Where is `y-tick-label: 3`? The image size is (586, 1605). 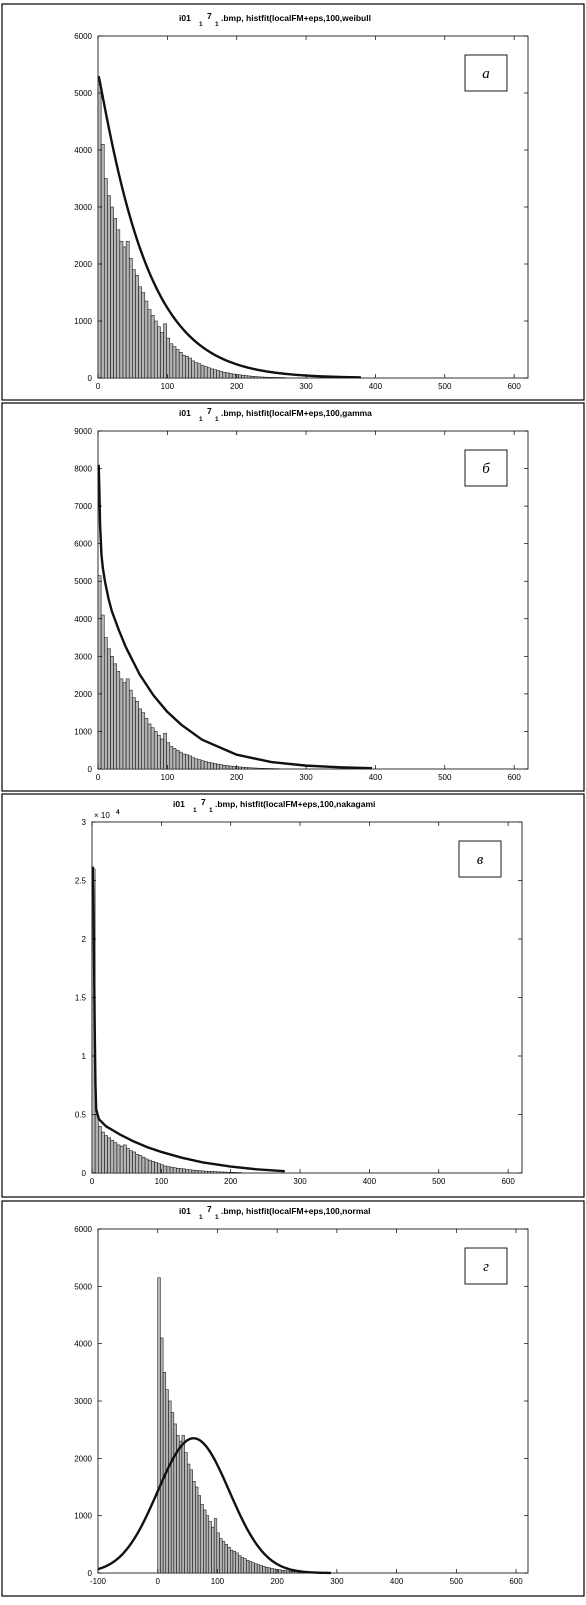 y-tick-label: 3 is located at coordinates (84, 822).